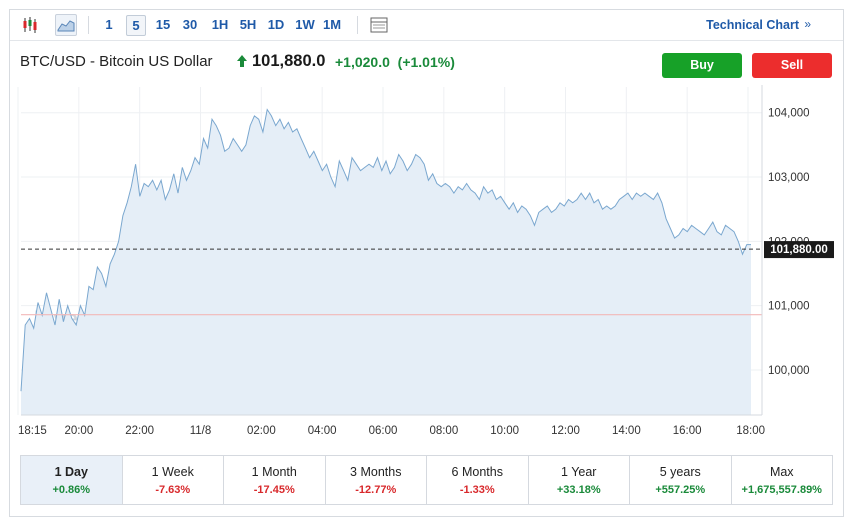 This screenshot has height=524, width=853. What do you see at coordinates (32, 431) in the screenshot?
I see `x-tick-label: 18:15` at bounding box center [32, 431].